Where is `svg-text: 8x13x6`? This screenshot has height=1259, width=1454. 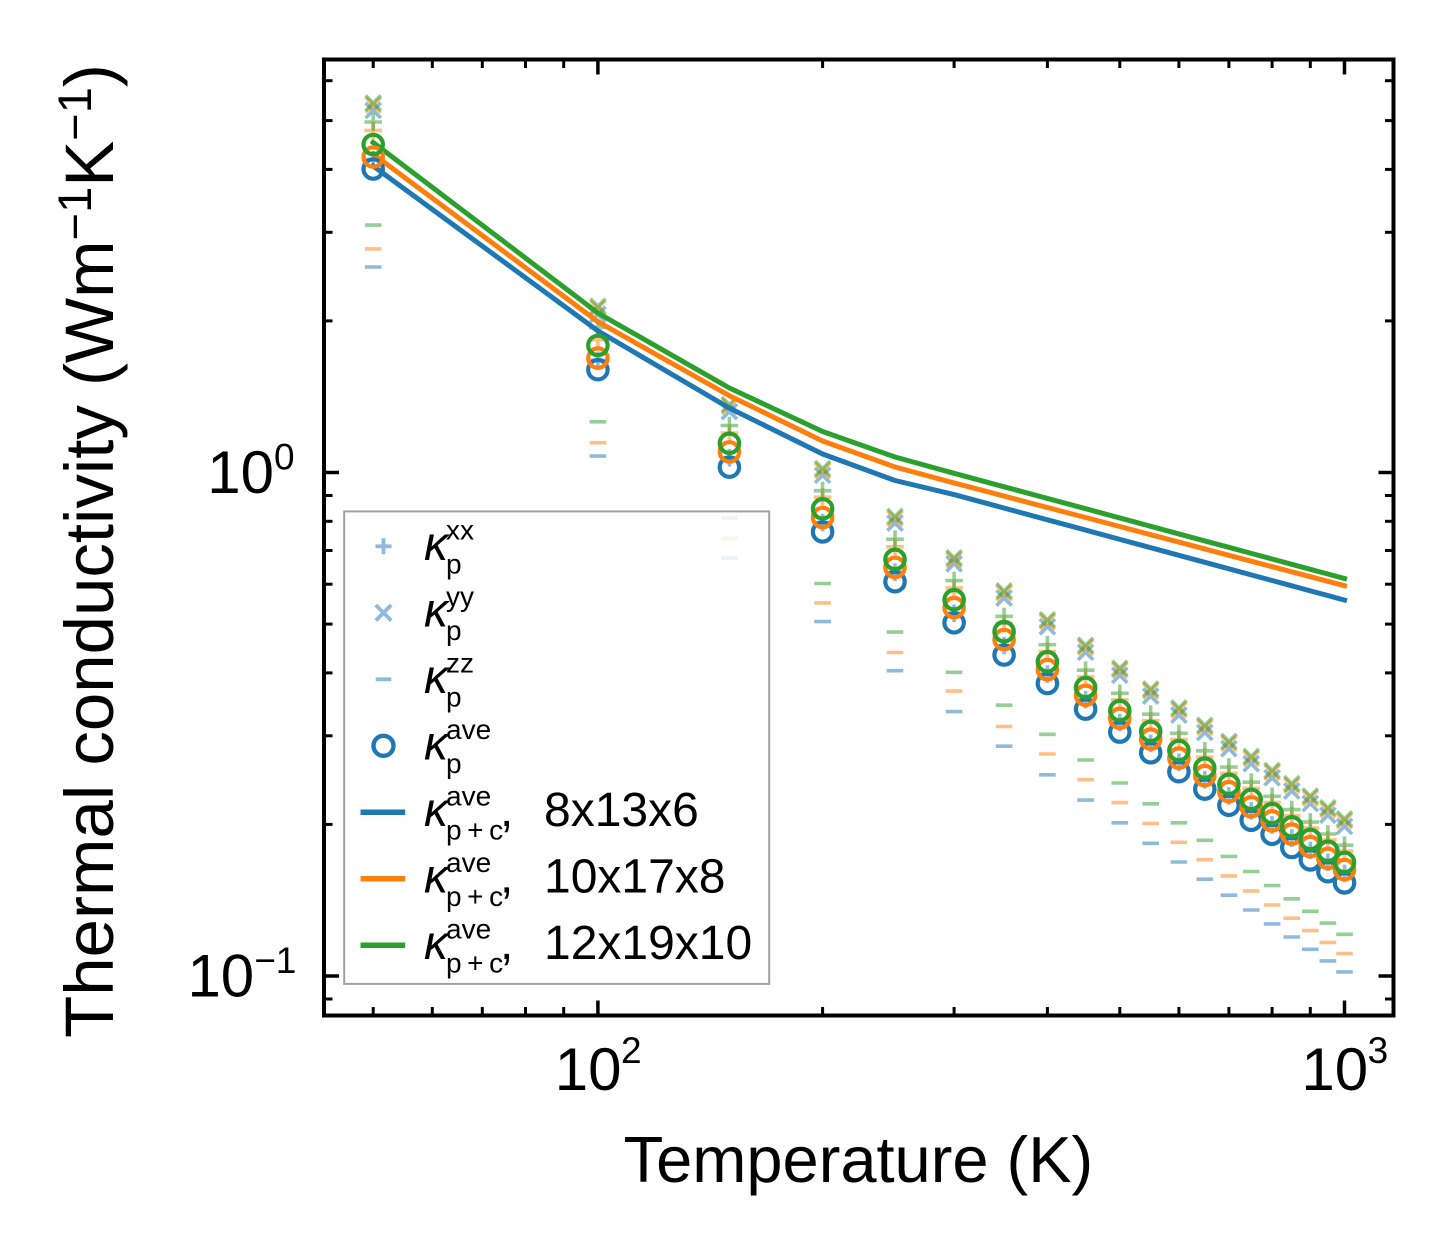
svg-text: 8x13x6 is located at coordinates (621, 810).